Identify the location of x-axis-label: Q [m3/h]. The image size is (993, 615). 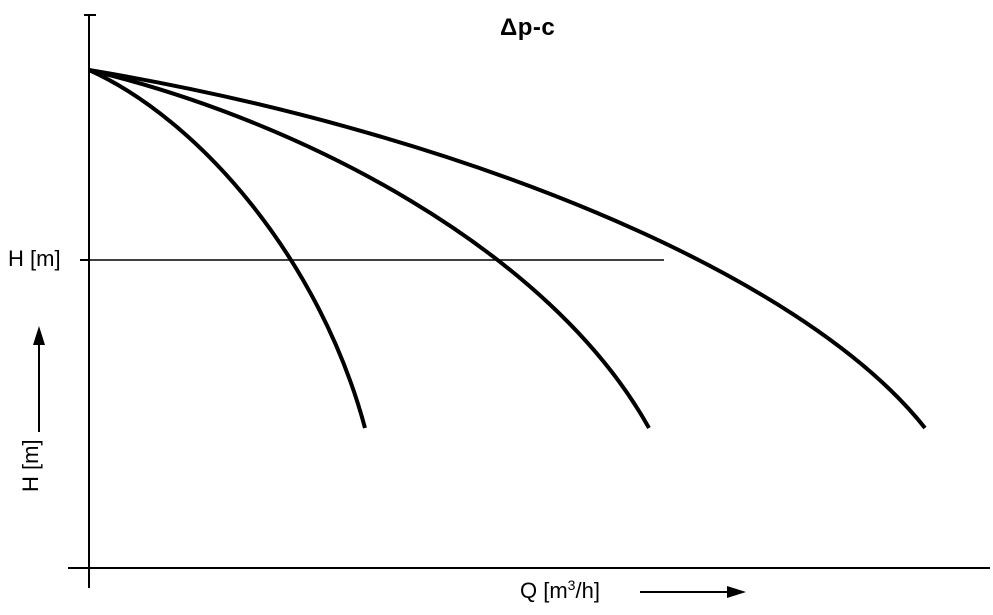
(560, 591).